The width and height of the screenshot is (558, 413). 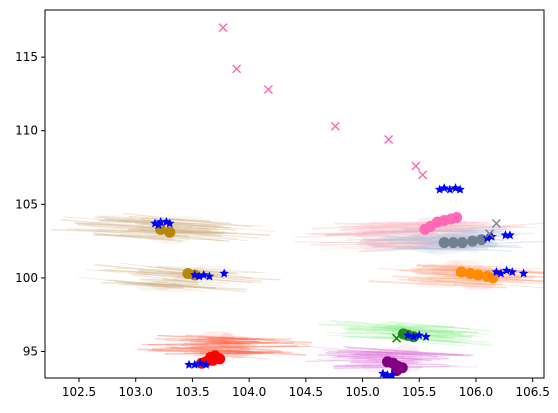 What do you see at coordinates (394, 366) in the screenshot?
I see `series-purple-dots` at bounding box center [394, 366].